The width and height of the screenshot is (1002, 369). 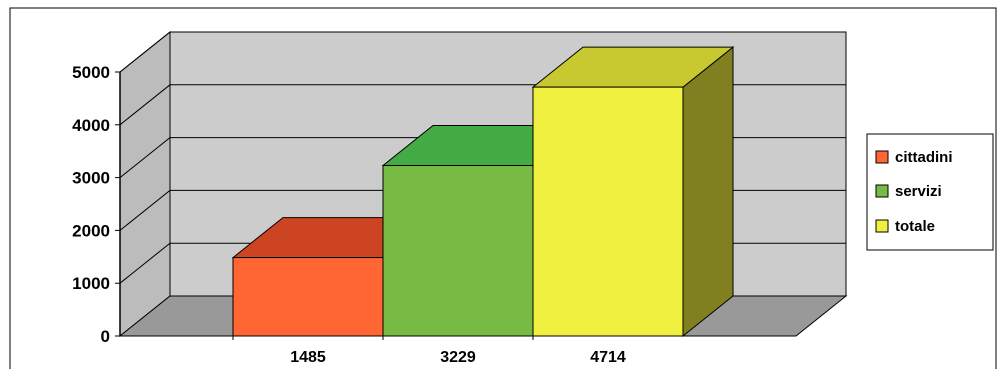 I want to click on legend-label: totale, so click(x=915, y=226).